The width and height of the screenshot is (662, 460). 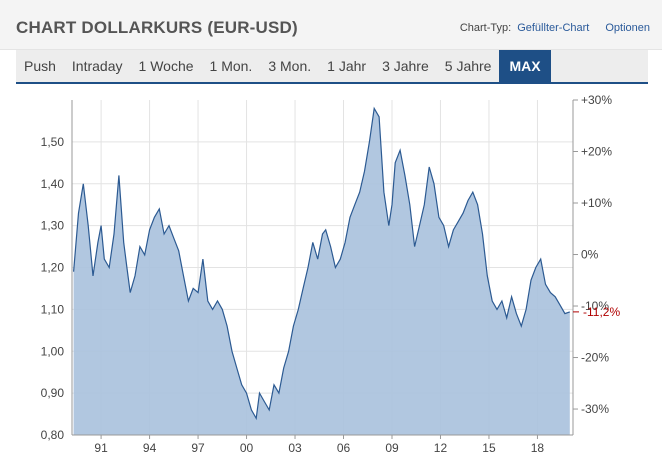 I want to click on chart-type-link: Gefüllter-Chart, so click(x=553, y=28).